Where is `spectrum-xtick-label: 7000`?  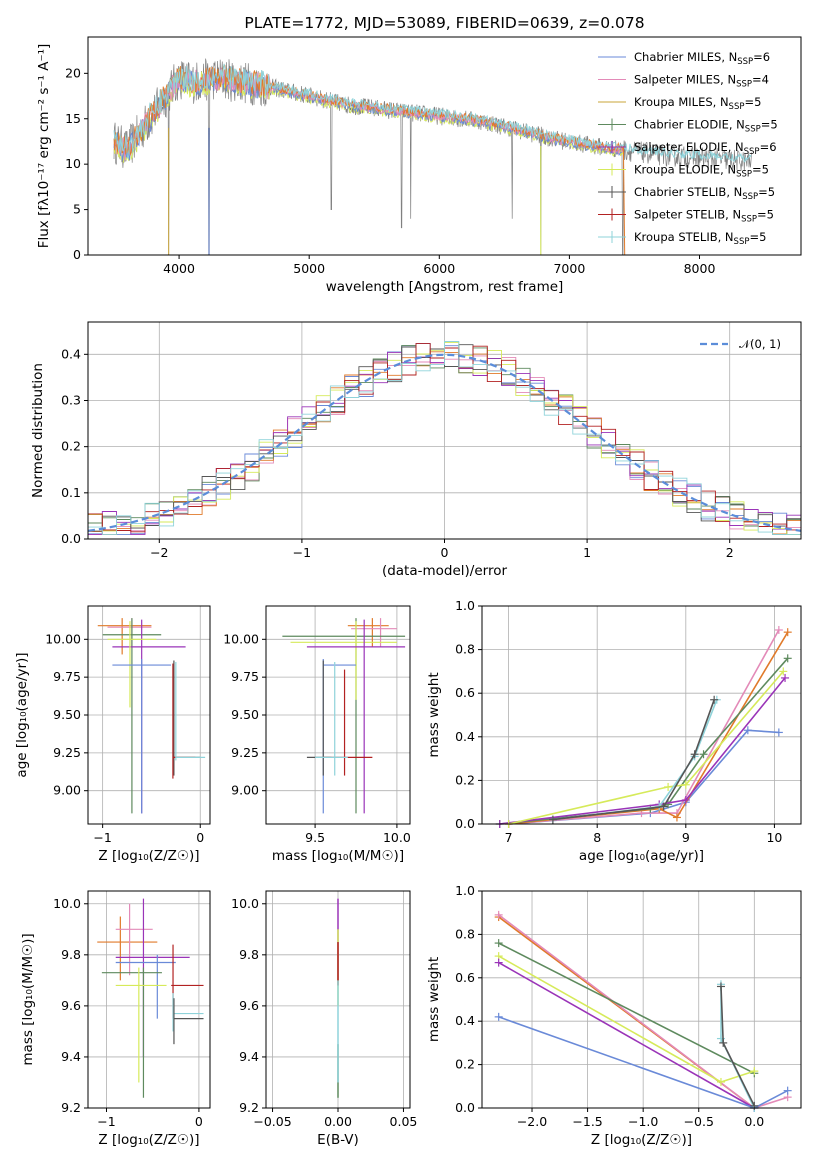
spectrum-xtick-label: 7000 is located at coordinates (569, 268).